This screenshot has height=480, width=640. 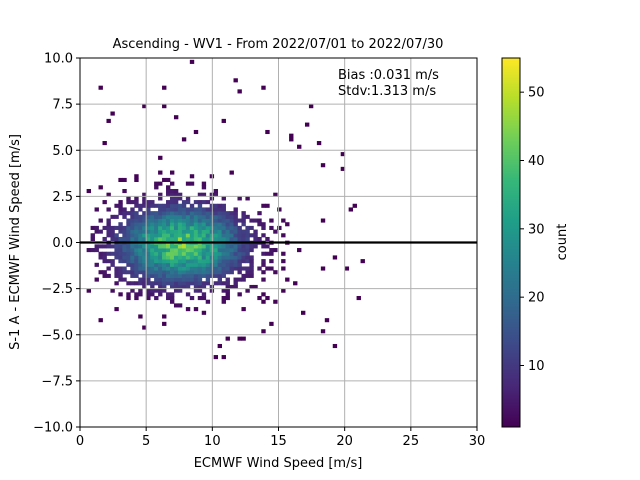 What do you see at coordinates (388, 75) in the screenshot?
I see `bias-annotation: Bias :0.031 m/s` at bounding box center [388, 75].